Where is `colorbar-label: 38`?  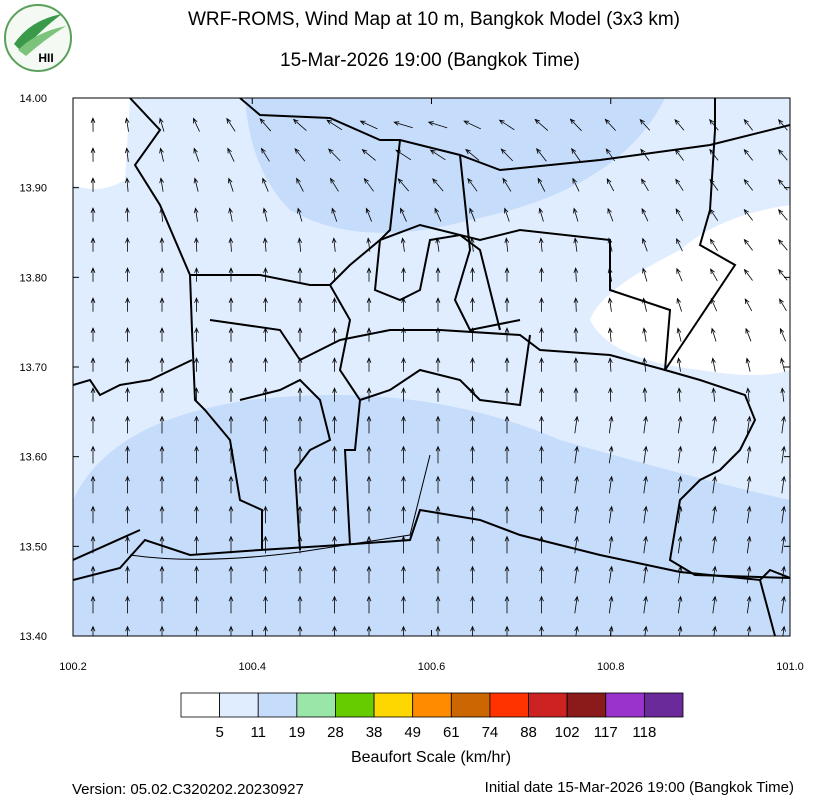
colorbar-label: 38 is located at coordinates (374, 732).